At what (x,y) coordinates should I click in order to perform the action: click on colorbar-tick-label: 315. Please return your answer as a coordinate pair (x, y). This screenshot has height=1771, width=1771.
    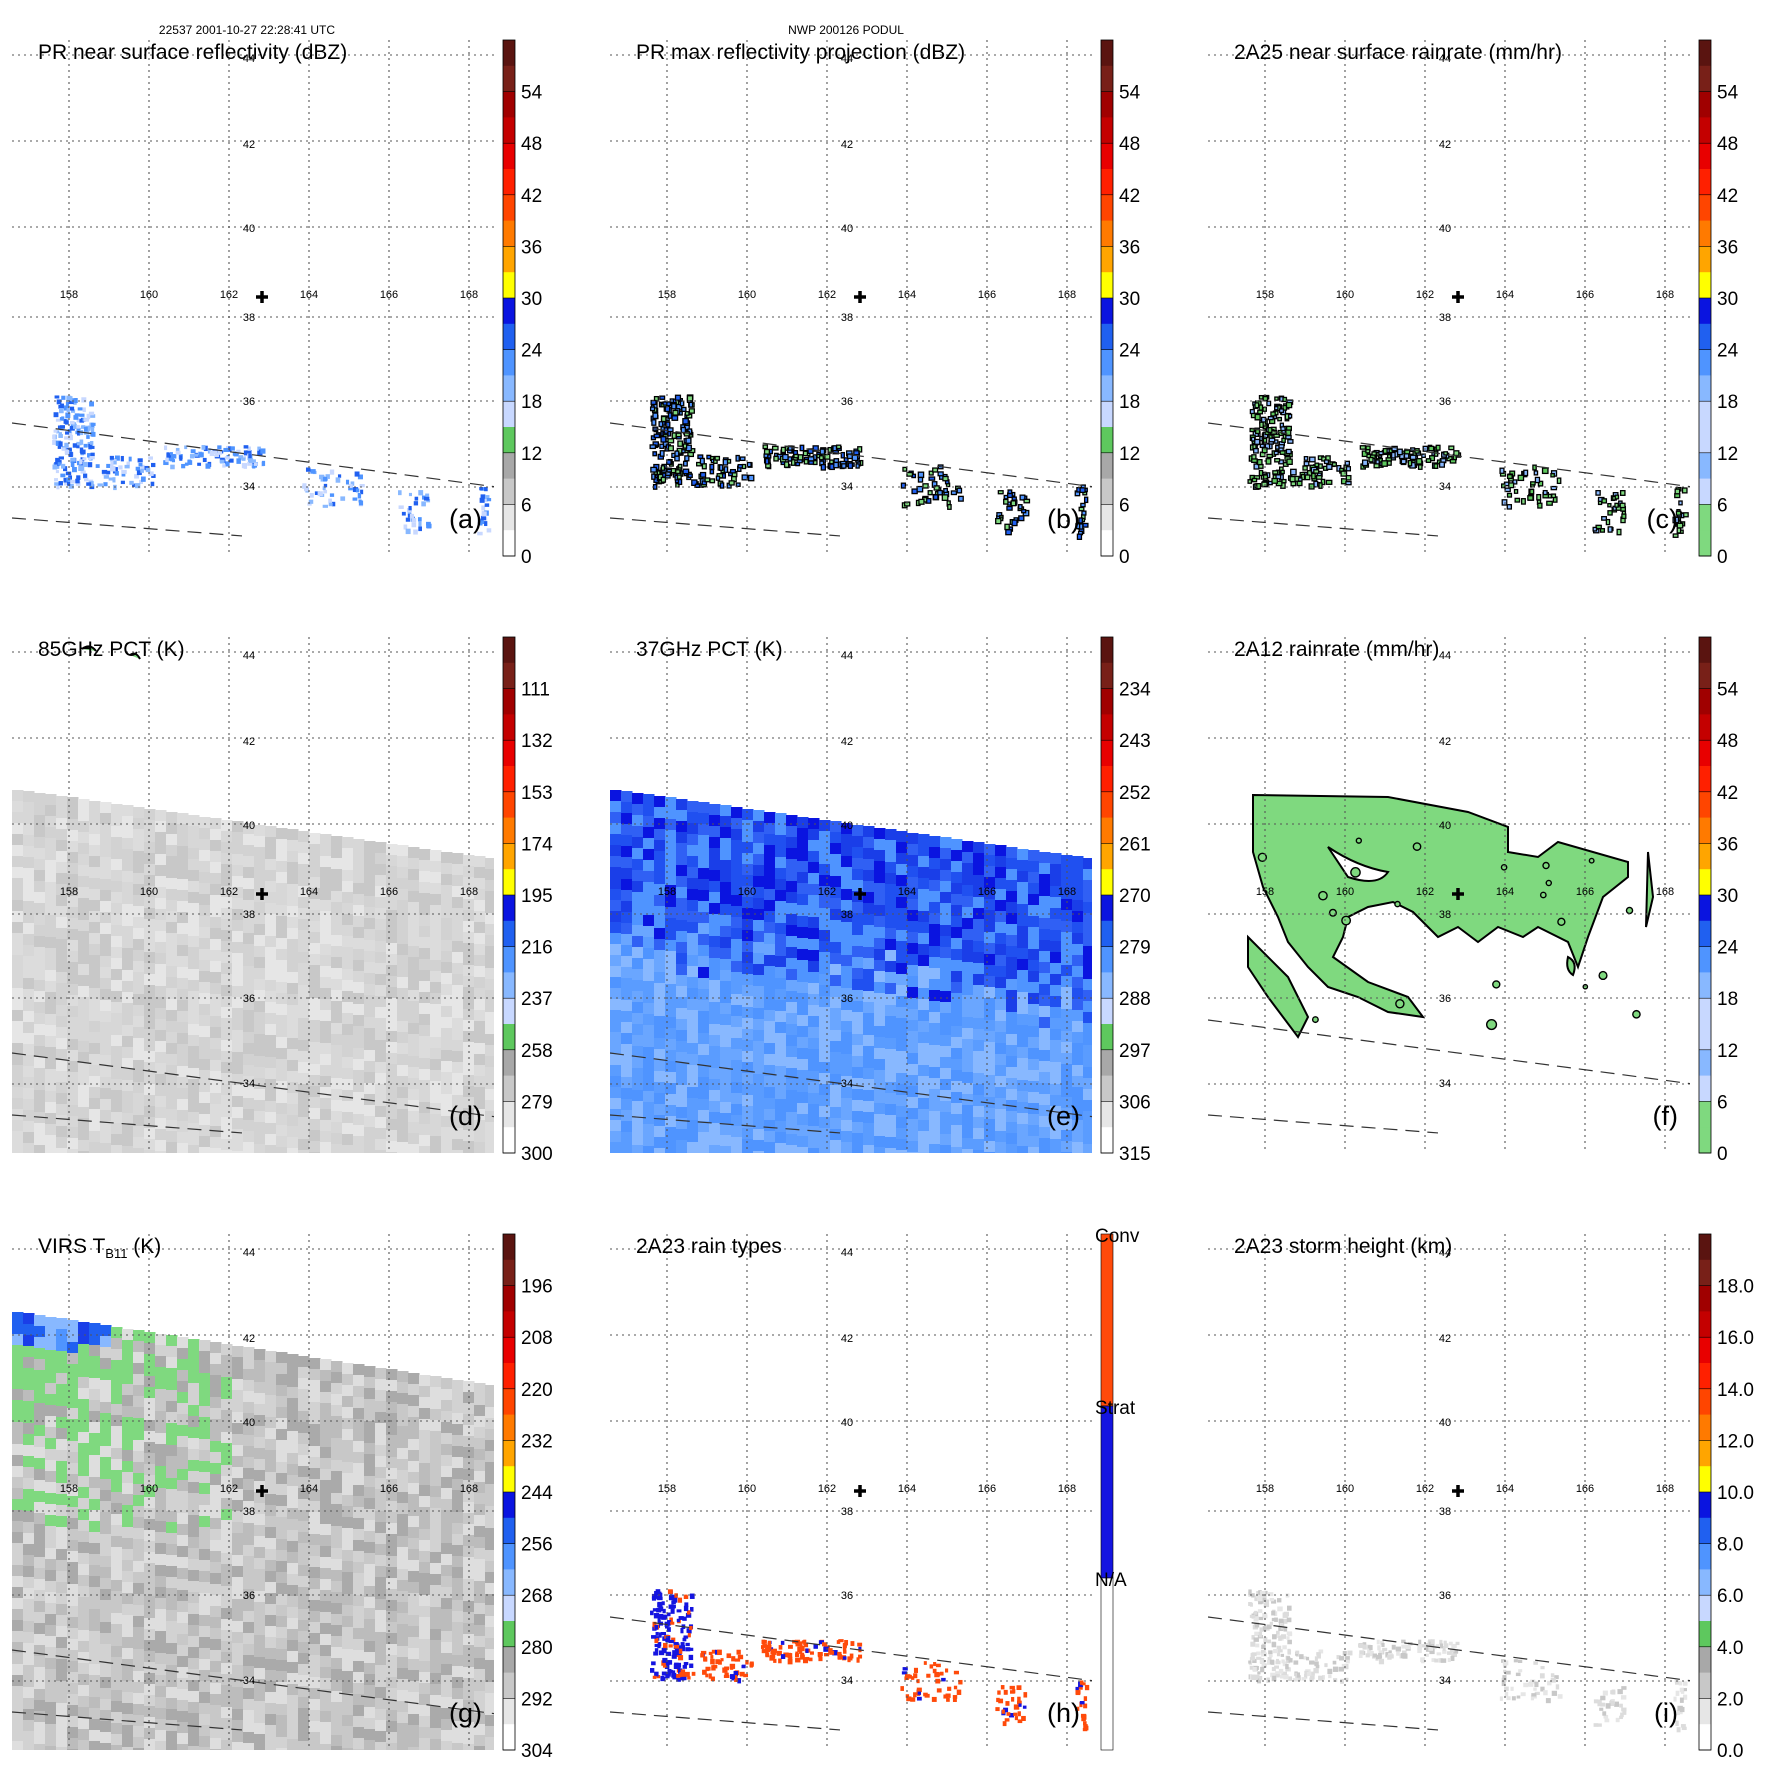
    Looking at the image, I should click on (1135, 1154).